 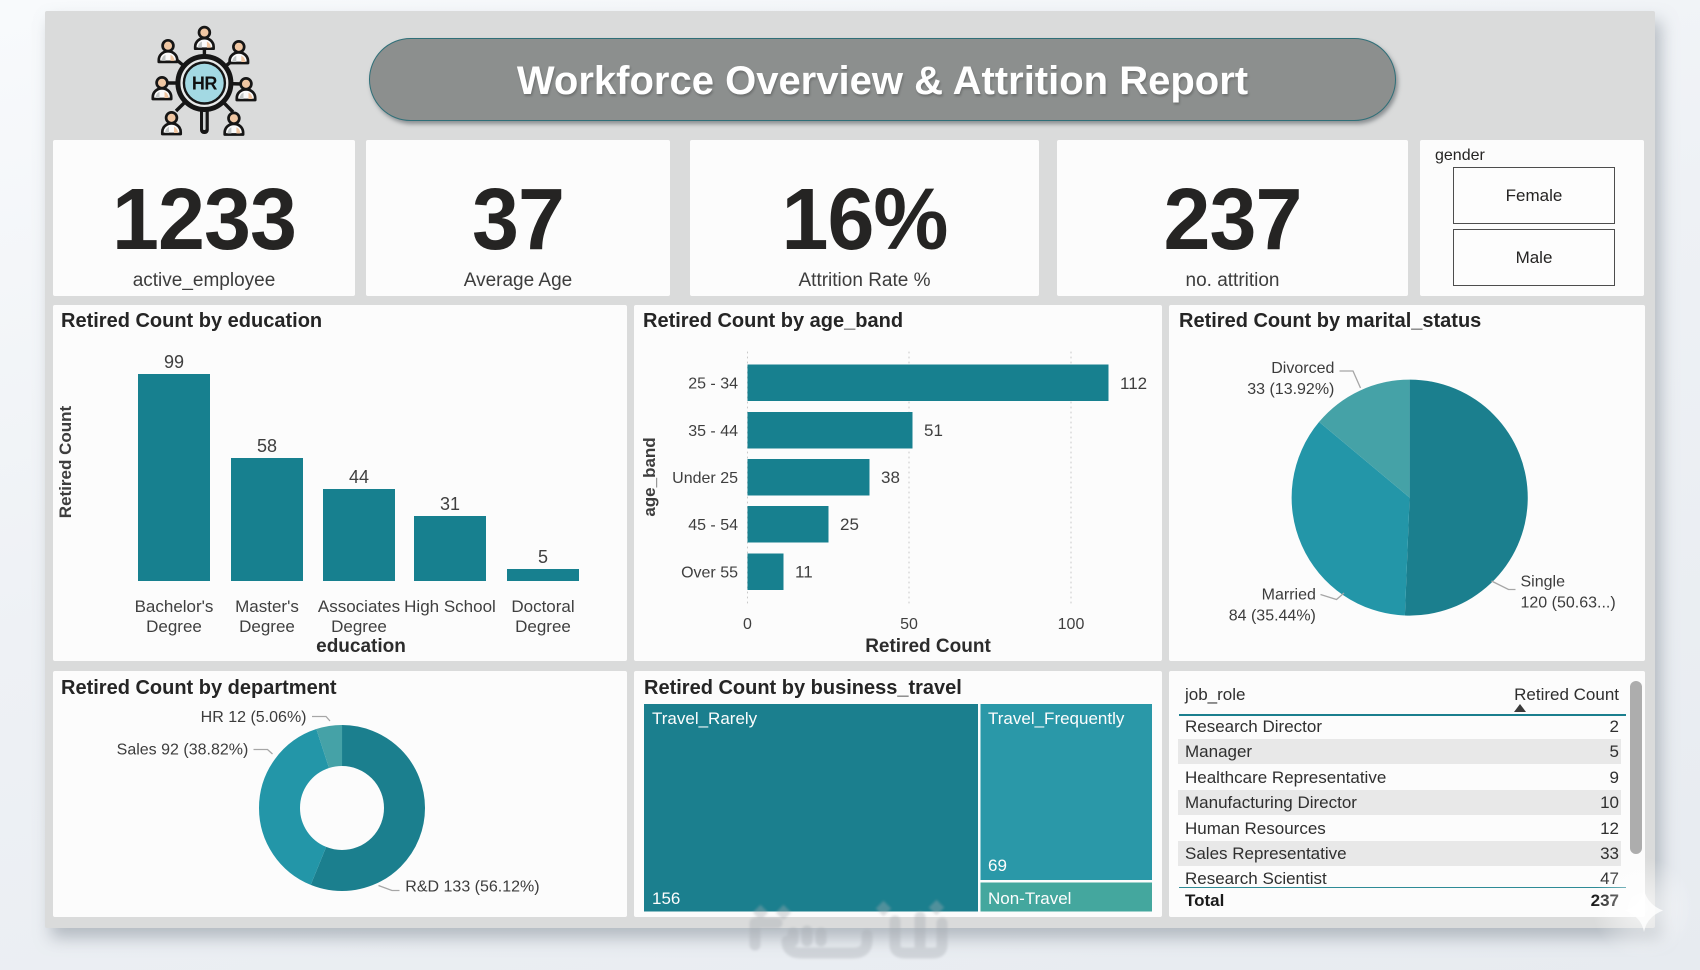 I want to click on svg-text: Under 25, so click(x=705, y=478).